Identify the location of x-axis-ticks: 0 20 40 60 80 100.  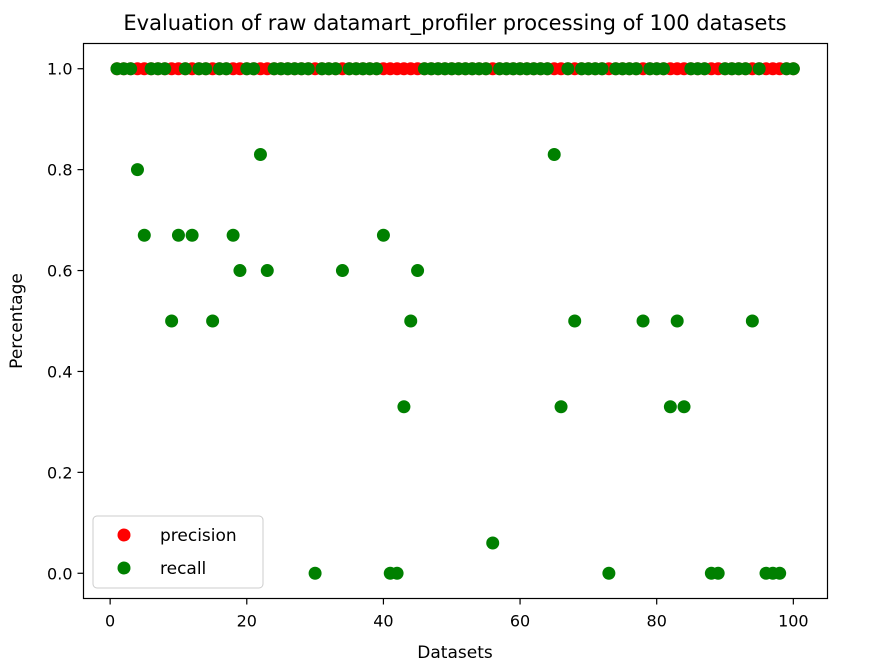
(457, 614).